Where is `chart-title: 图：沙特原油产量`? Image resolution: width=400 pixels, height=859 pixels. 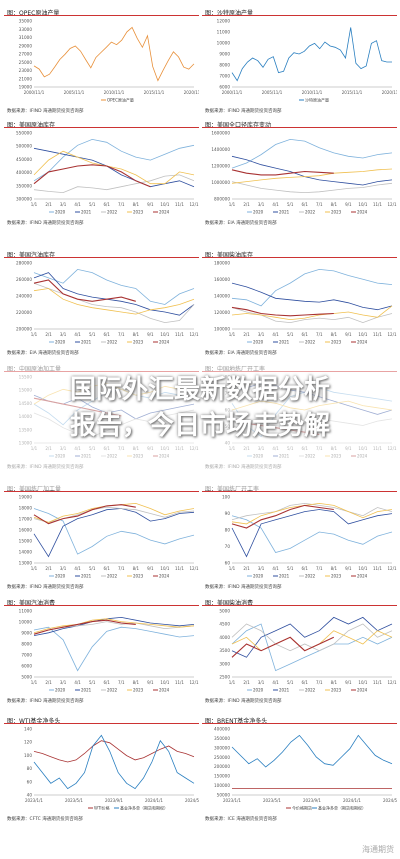
chart-title: 图：沙特原油产量 is located at coordinates (229, 13).